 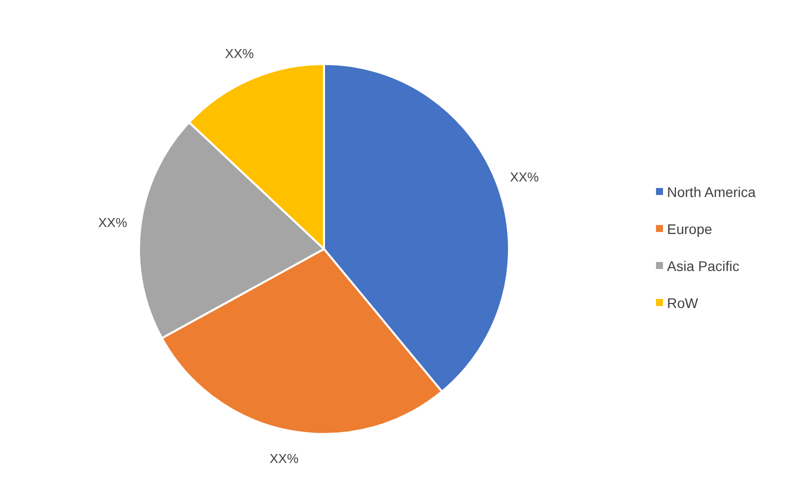 What do you see at coordinates (711, 192) in the screenshot?
I see `legend-label: North America` at bounding box center [711, 192].